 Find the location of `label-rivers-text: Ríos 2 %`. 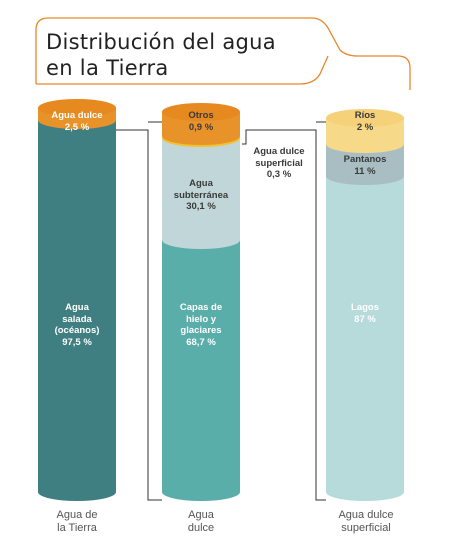

label-rivers-text: Ríos 2 % is located at coordinates (365, 121).